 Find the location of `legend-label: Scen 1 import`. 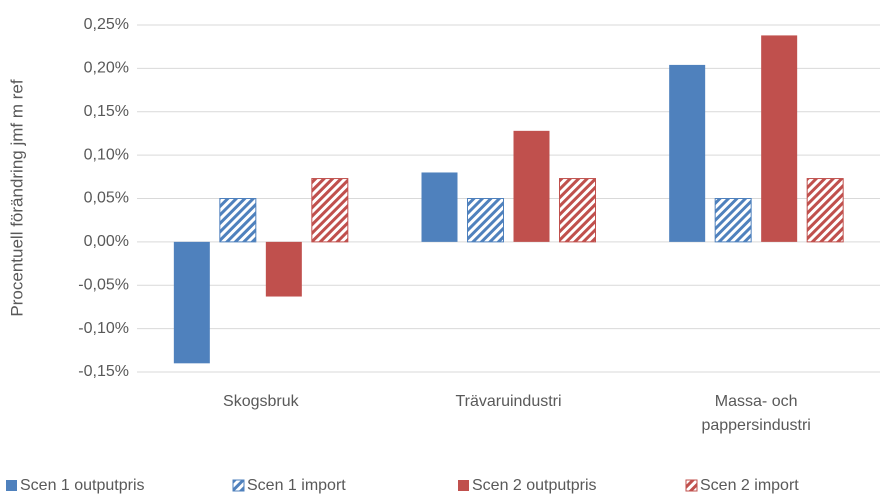

legend-label: Scen 1 import is located at coordinates (296, 485).